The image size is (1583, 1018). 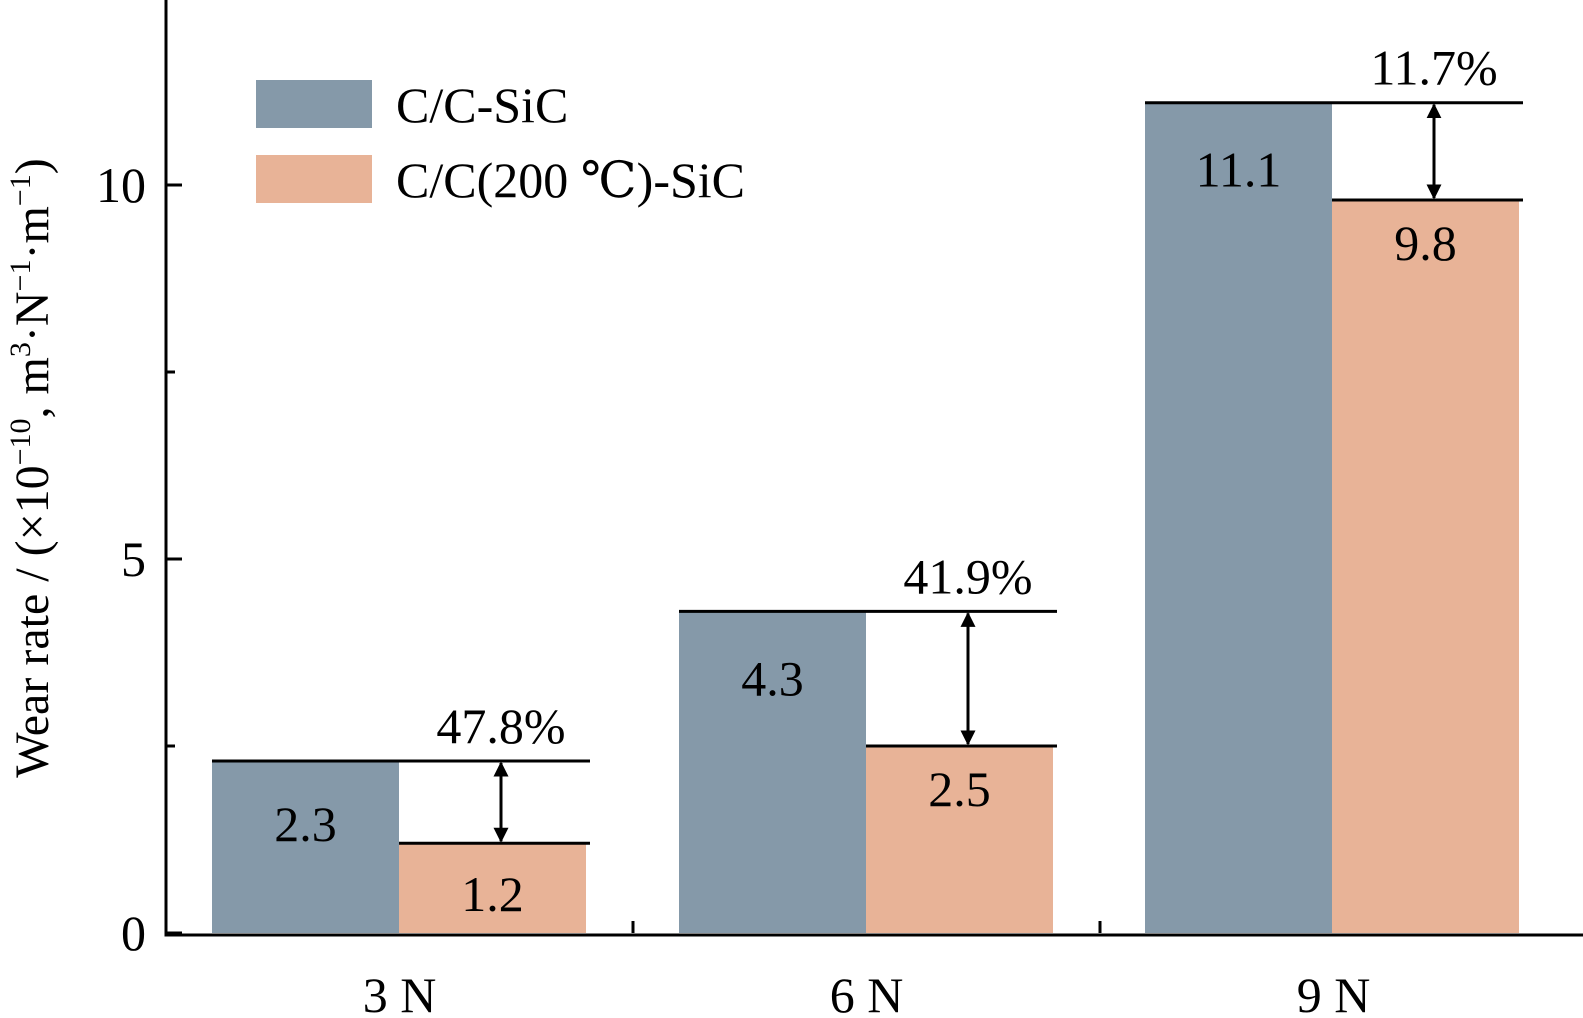 I want to click on x-tick-label: 6 N, so click(x=867, y=992).